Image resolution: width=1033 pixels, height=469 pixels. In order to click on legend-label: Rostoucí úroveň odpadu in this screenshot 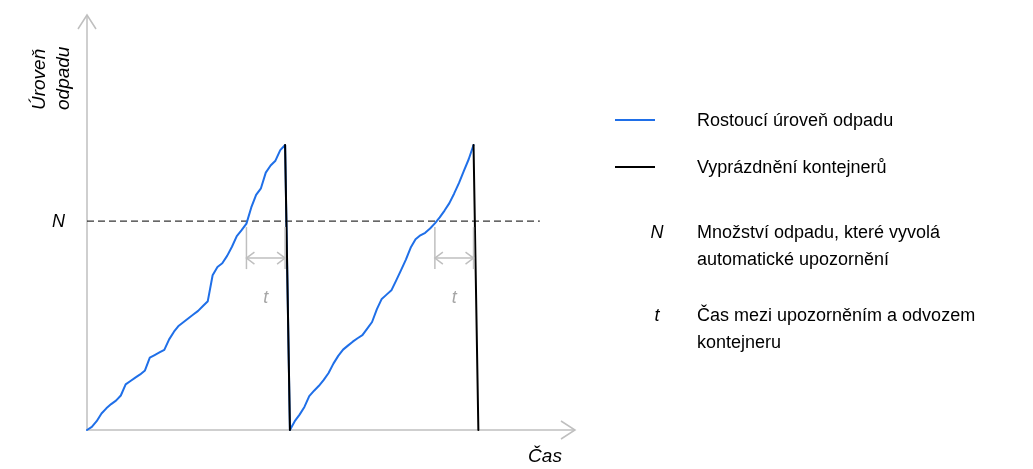, I will do `click(795, 120)`.